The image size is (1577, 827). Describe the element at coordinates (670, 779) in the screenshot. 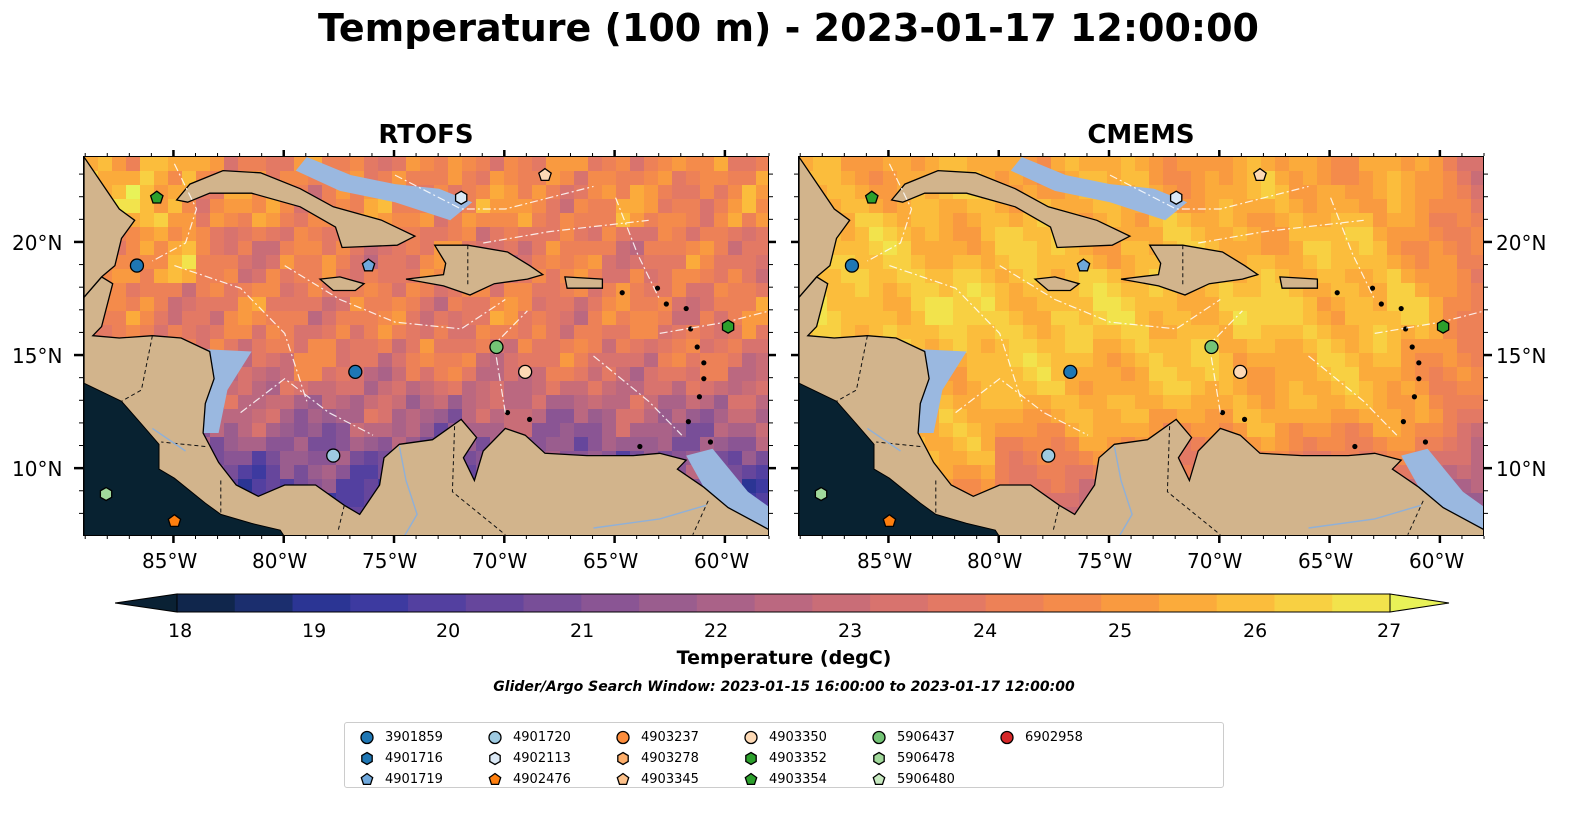

I see `legend-label: 4903345` at that location.